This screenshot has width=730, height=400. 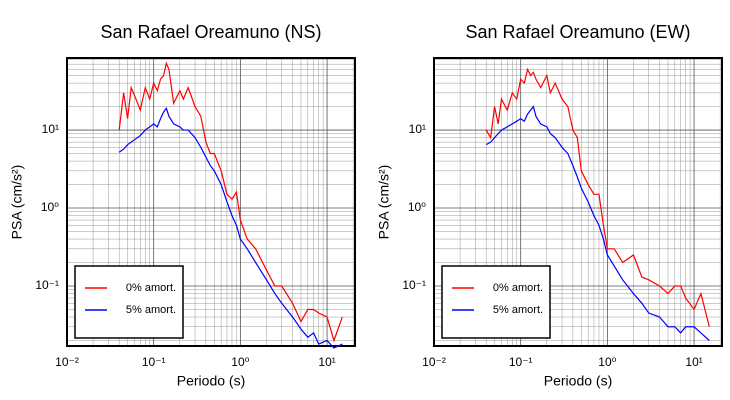 What do you see at coordinates (210, 32) in the screenshot?
I see `chart-title: San Rafael Oreamuno (NS)` at bounding box center [210, 32].